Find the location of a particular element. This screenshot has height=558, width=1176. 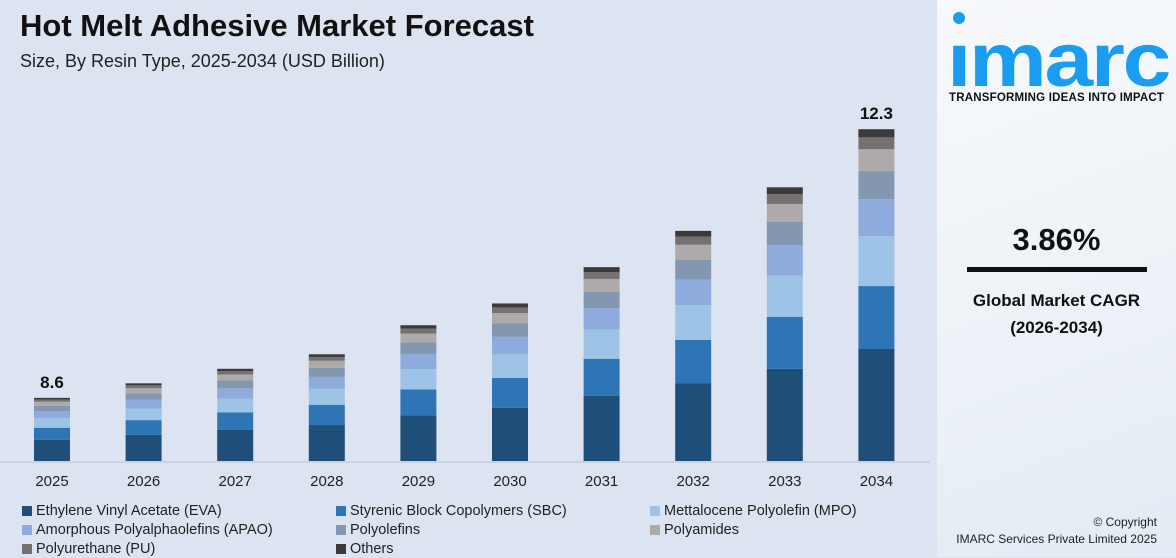

legend-label: Polyolefins is located at coordinates (385, 530).